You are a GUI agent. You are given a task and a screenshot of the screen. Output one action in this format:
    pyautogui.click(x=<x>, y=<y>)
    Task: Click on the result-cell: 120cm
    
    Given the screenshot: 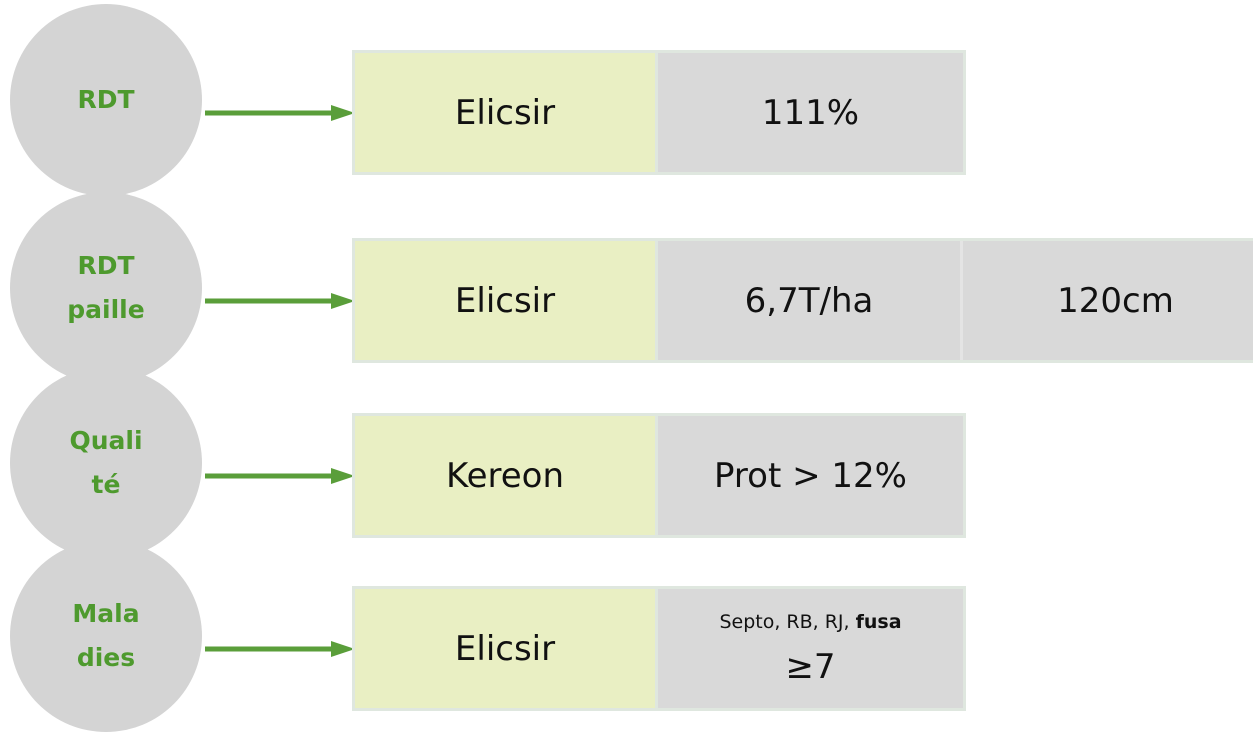 What is the action you would take?
    pyautogui.click(x=1108, y=300)
    